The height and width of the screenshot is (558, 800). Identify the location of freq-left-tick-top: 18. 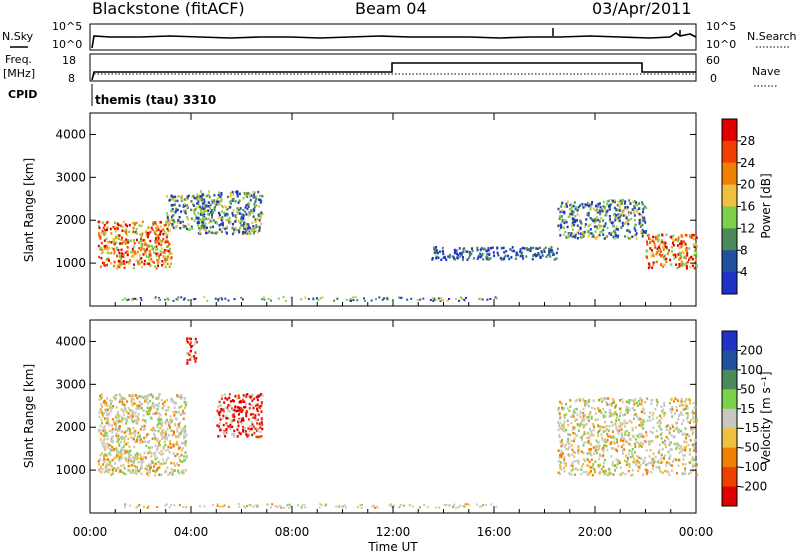
(69, 60).